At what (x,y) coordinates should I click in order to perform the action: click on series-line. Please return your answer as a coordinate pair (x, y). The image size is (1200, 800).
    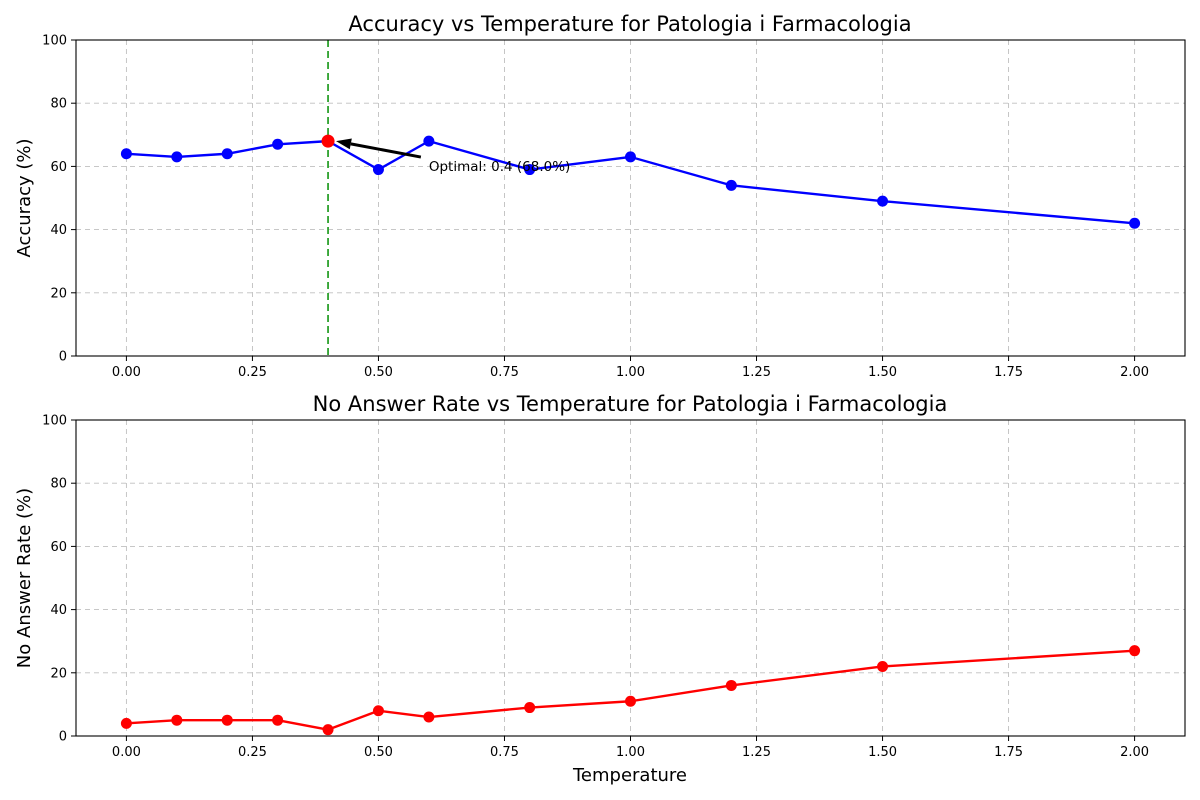
    Looking at the image, I should click on (630, 690).